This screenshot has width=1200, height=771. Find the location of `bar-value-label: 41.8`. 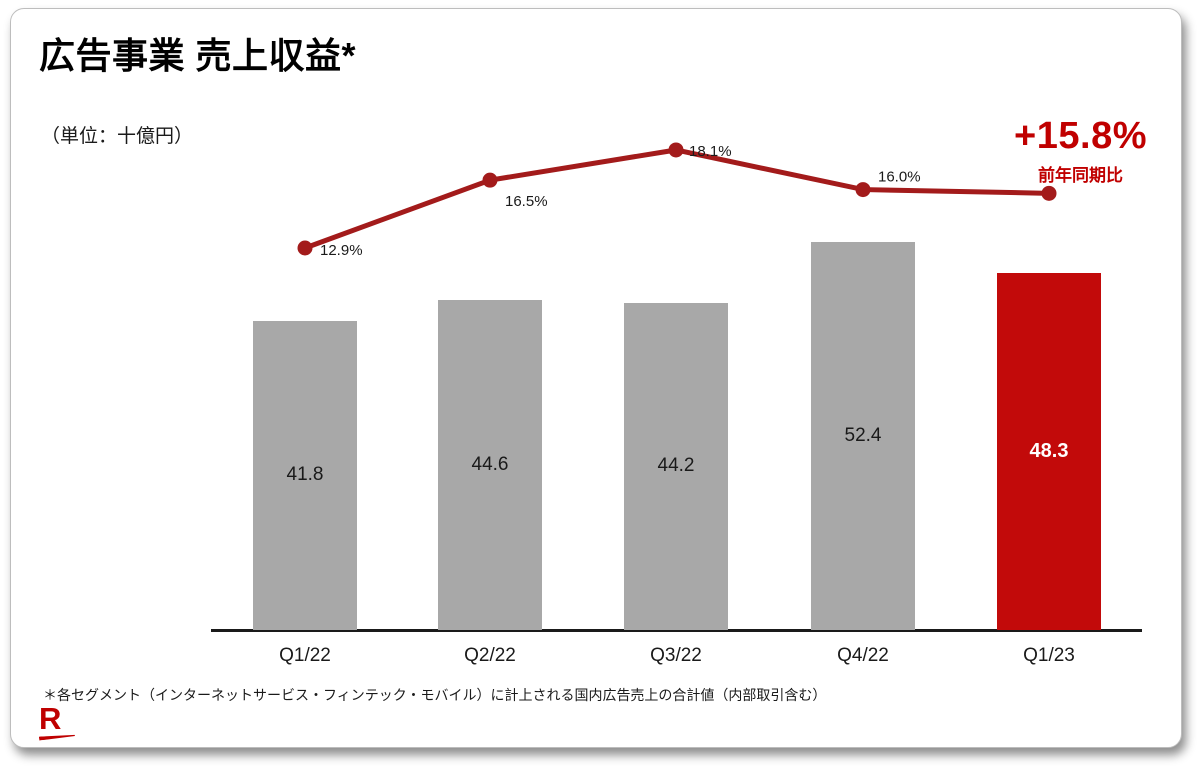

bar-value-label: 41.8 is located at coordinates (305, 475).